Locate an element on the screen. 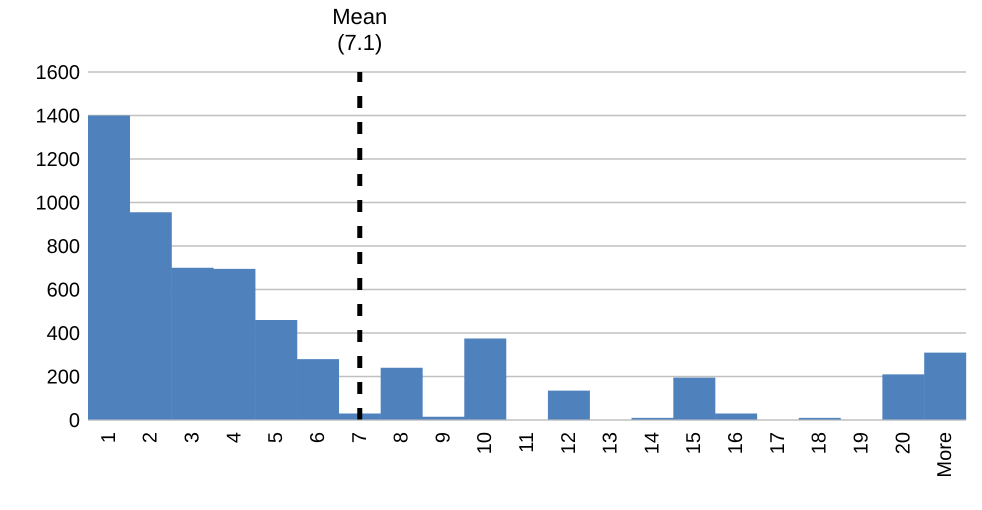 The image size is (982, 510). x-tick-label: 19 is located at coordinates (861, 443).